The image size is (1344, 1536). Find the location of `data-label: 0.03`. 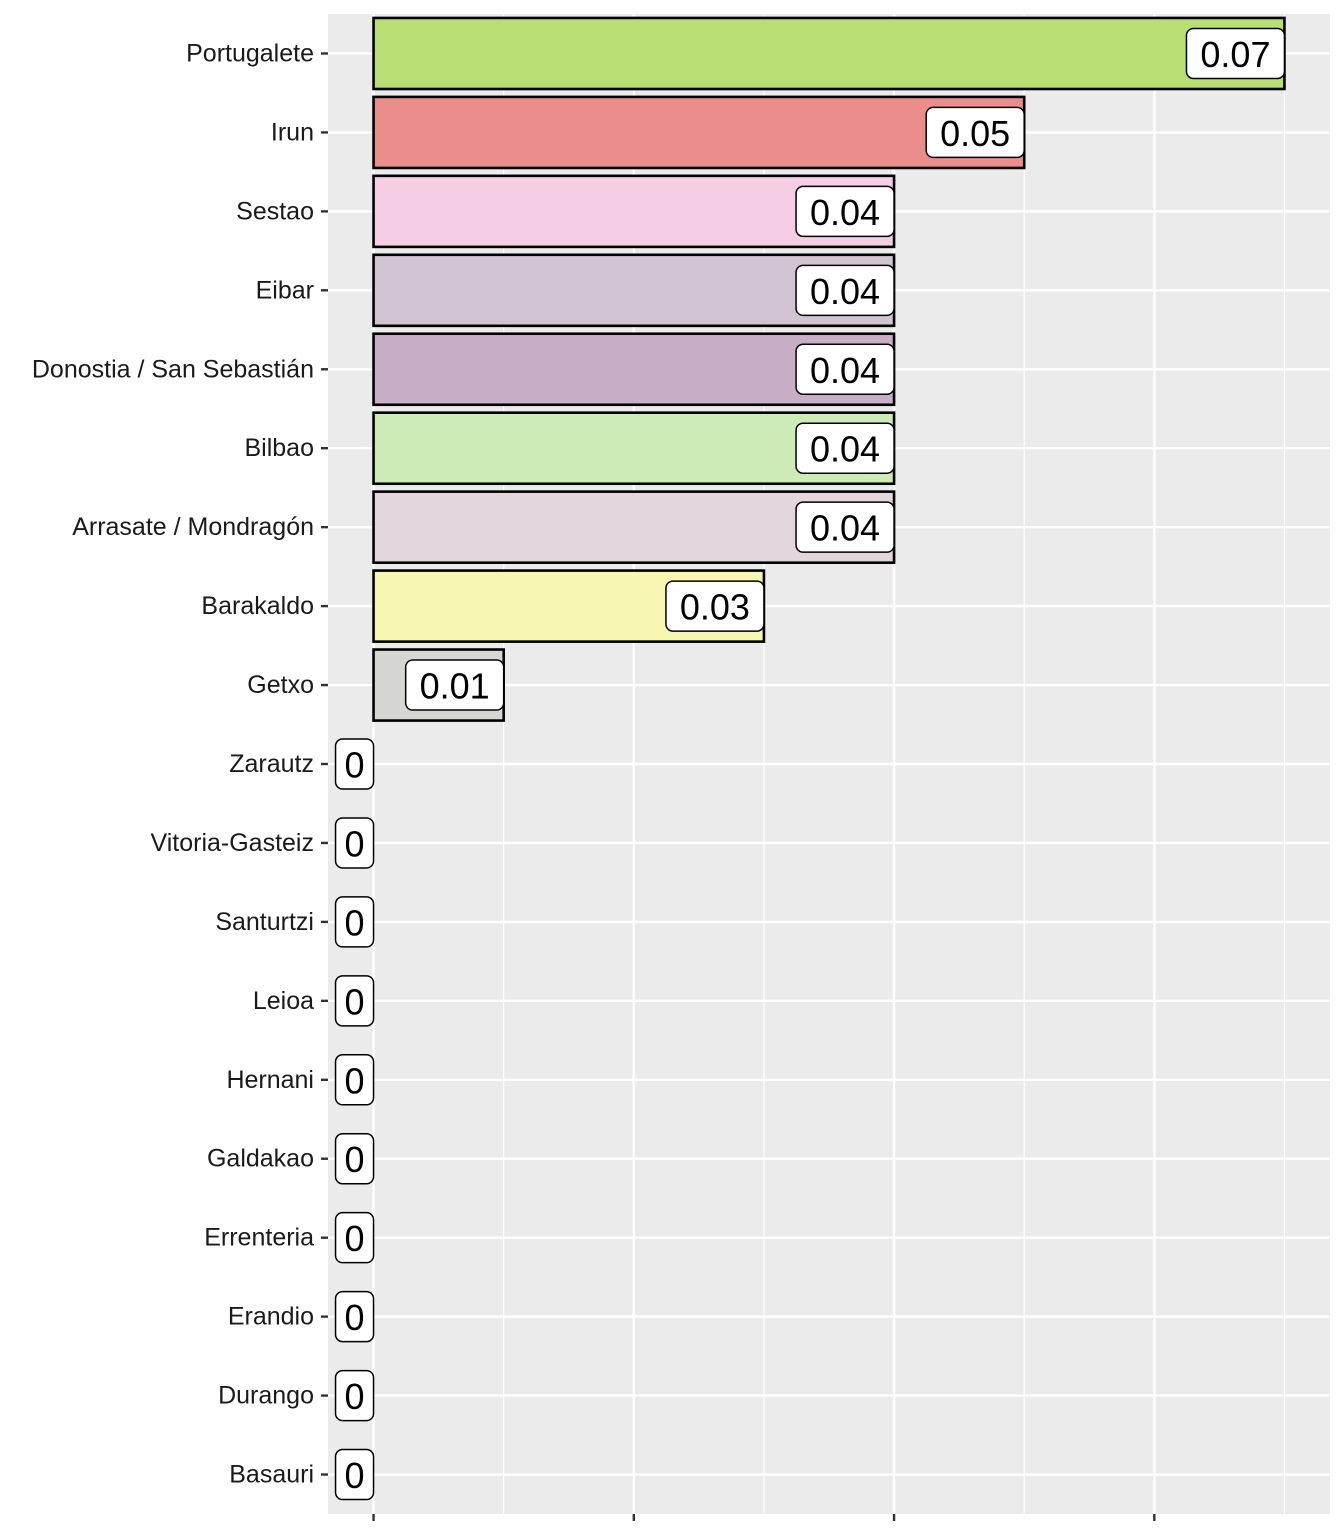

data-label: 0.03 is located at coordinates (715, 607).